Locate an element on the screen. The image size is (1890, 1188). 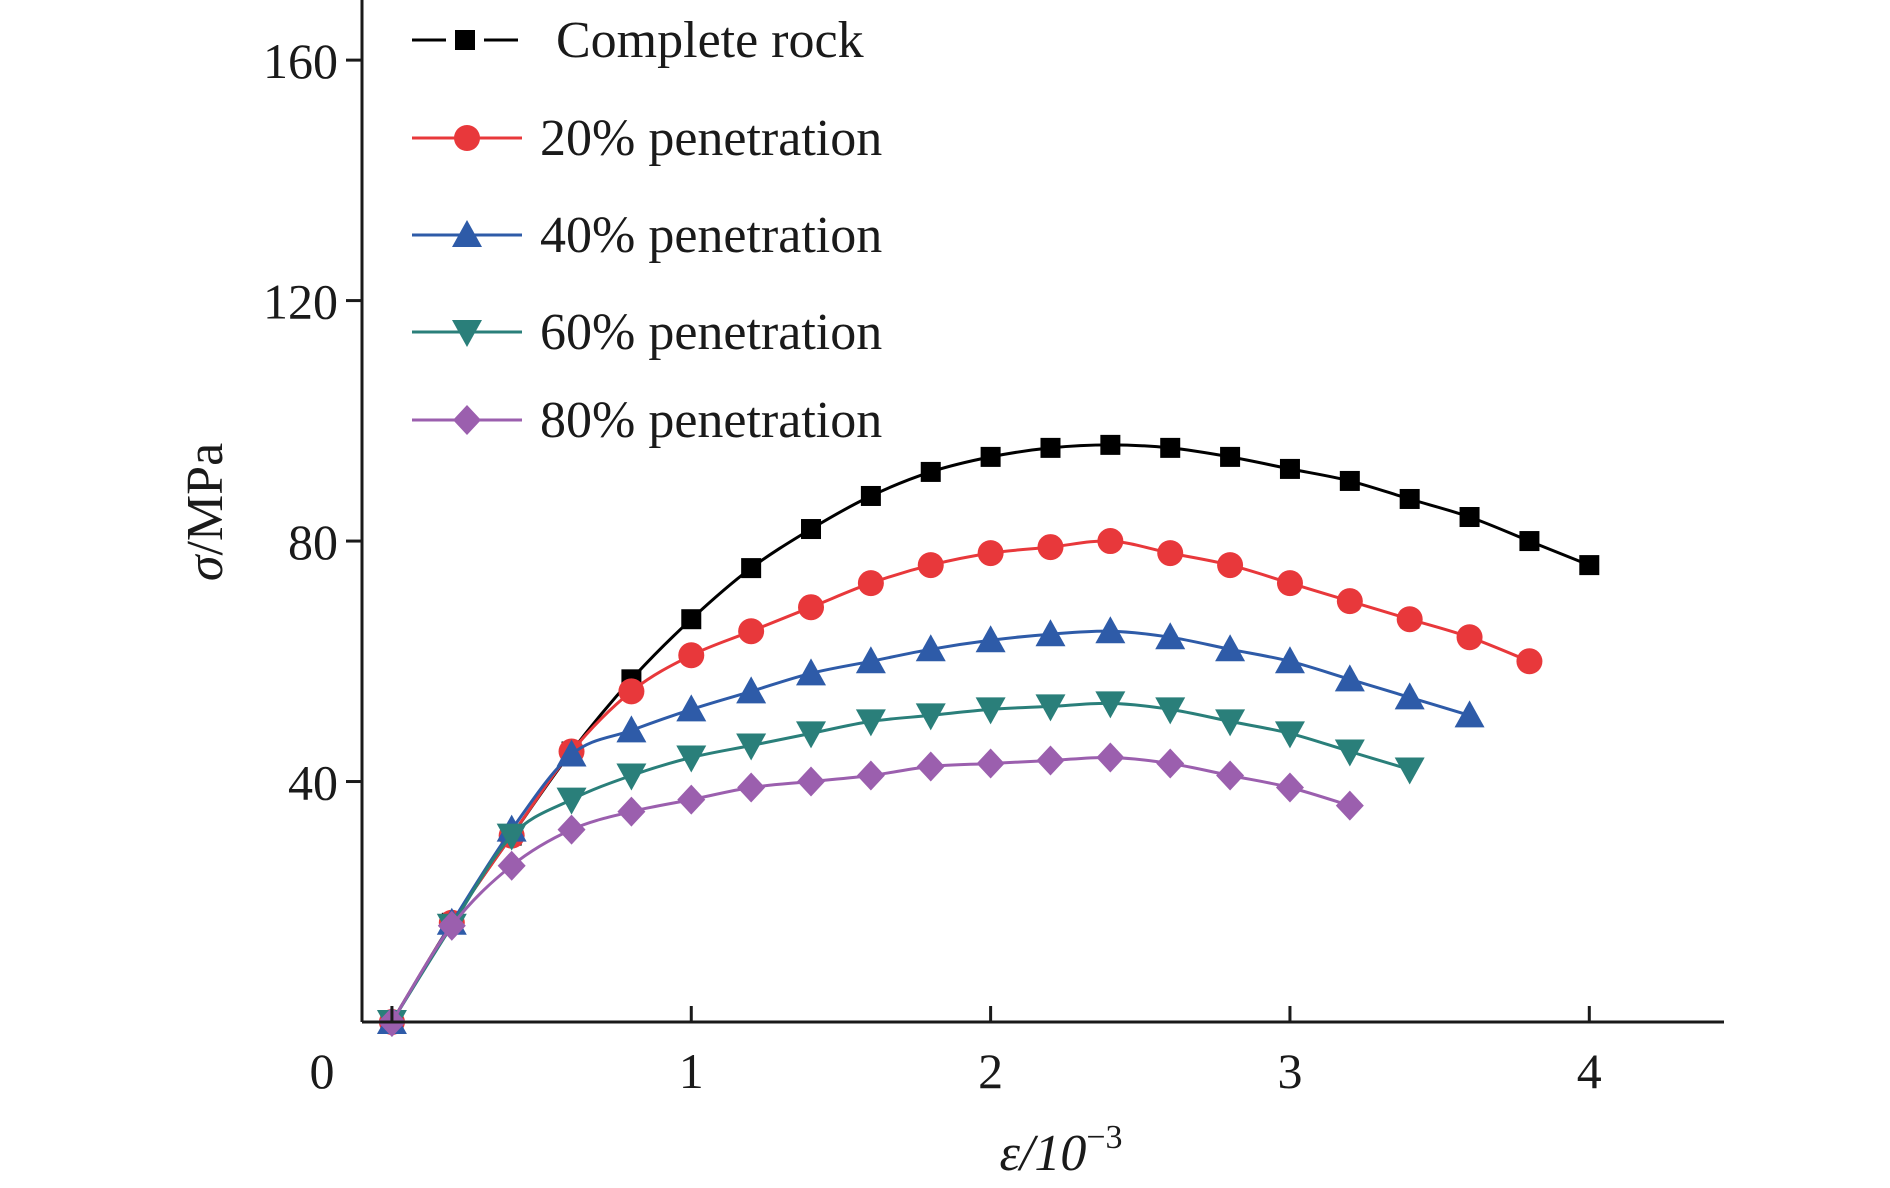
x-tick-label: 4 is located at coordinates (1589, 1071).